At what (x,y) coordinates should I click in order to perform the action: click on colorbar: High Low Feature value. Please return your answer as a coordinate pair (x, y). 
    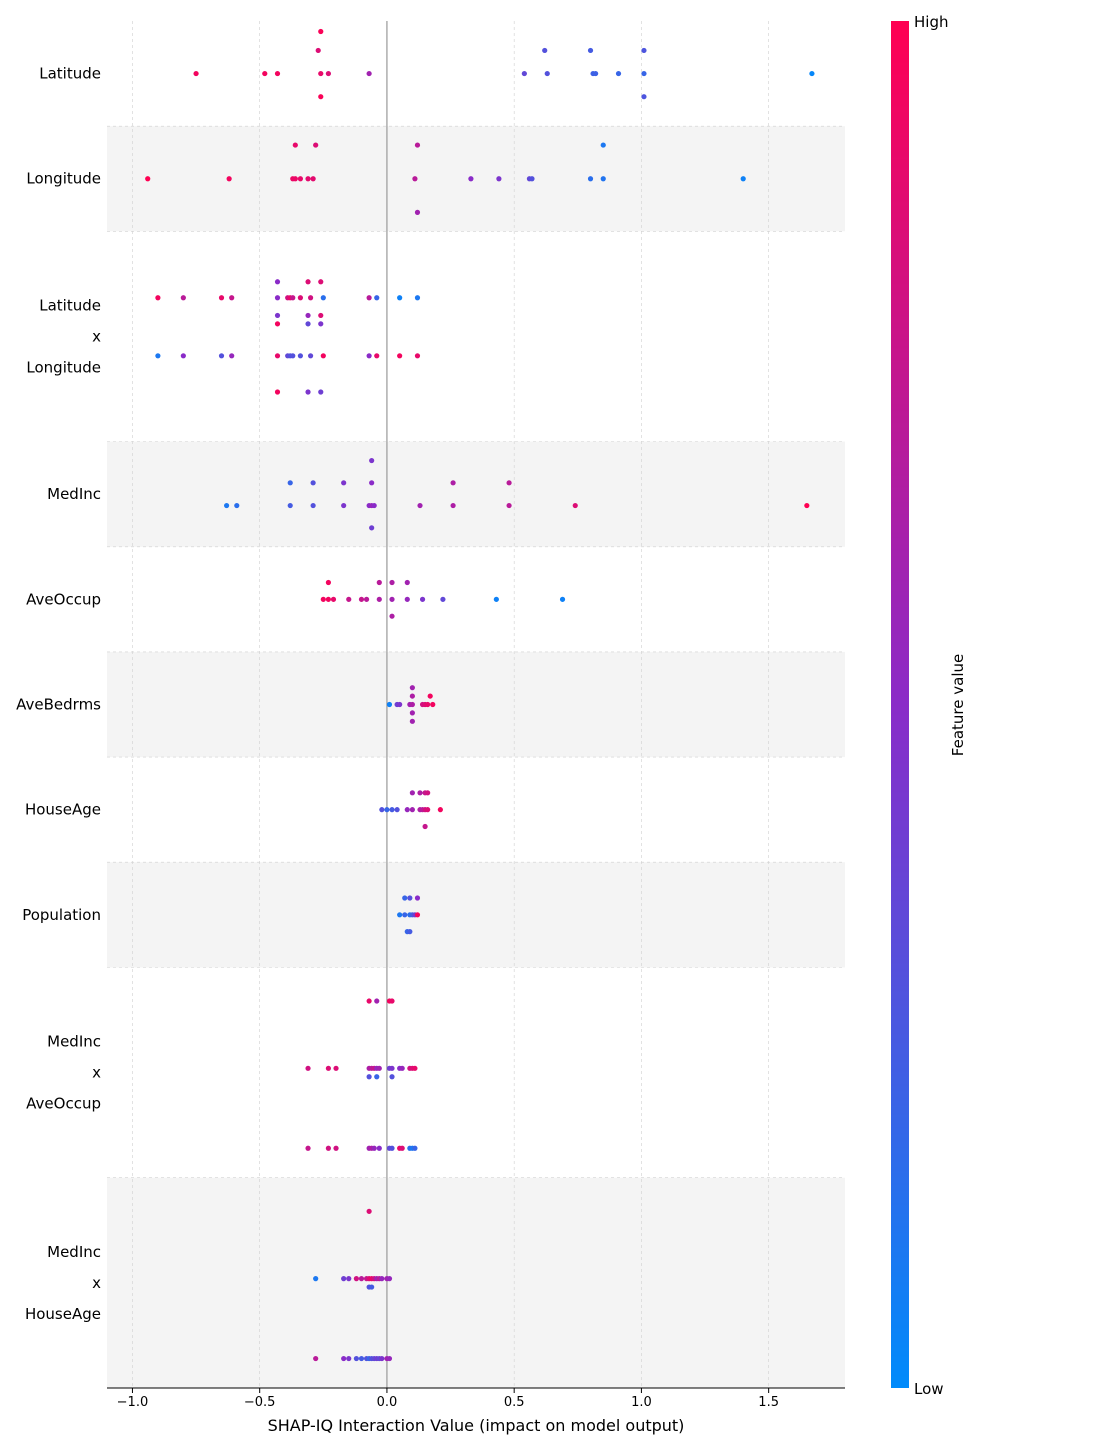
    Looking at the image, I should click on (929, 705).